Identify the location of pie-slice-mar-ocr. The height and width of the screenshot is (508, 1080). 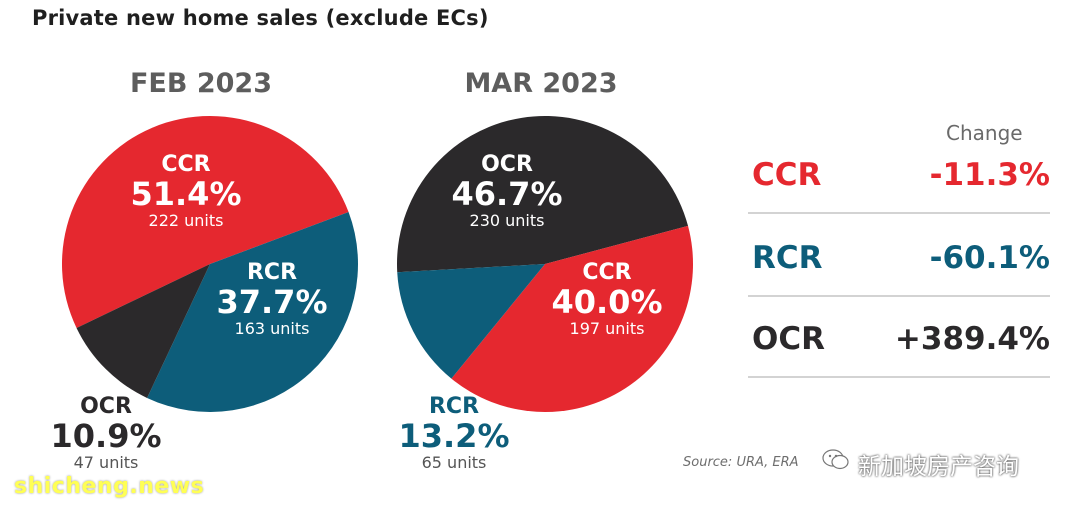
(542, 194).